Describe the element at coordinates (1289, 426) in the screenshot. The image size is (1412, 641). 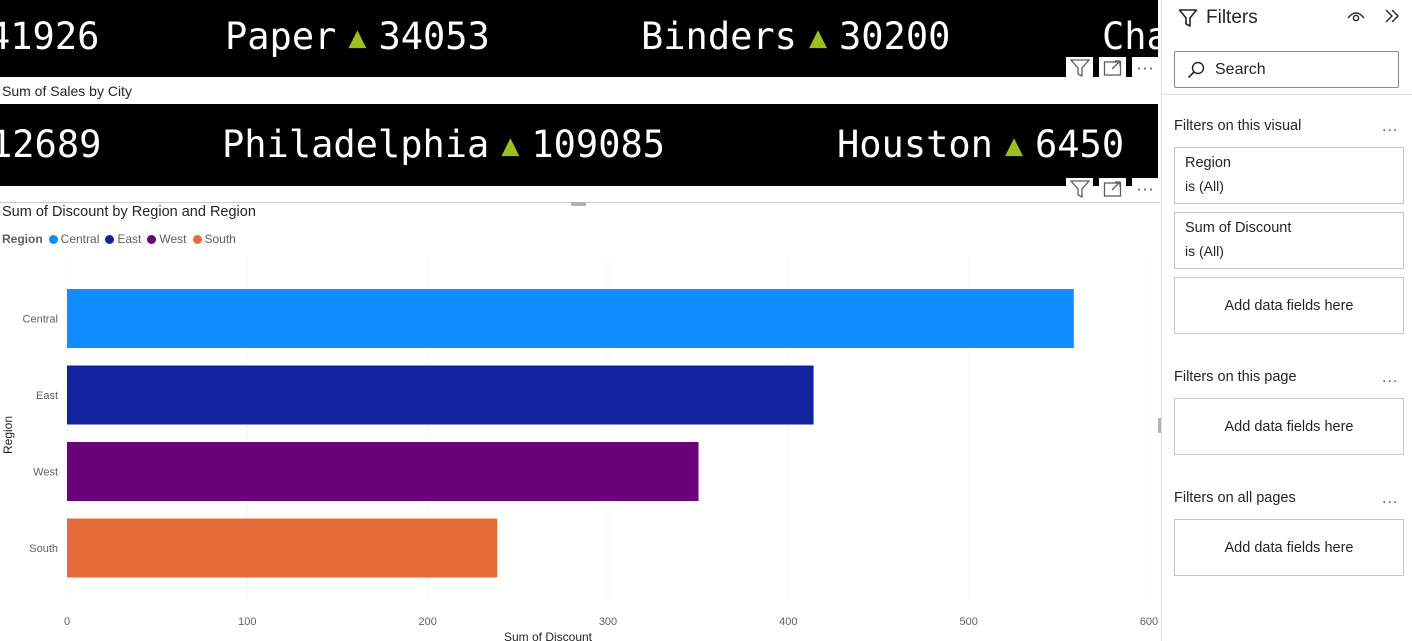
I see `add-data-fields-page: Add data fields here` at that location.